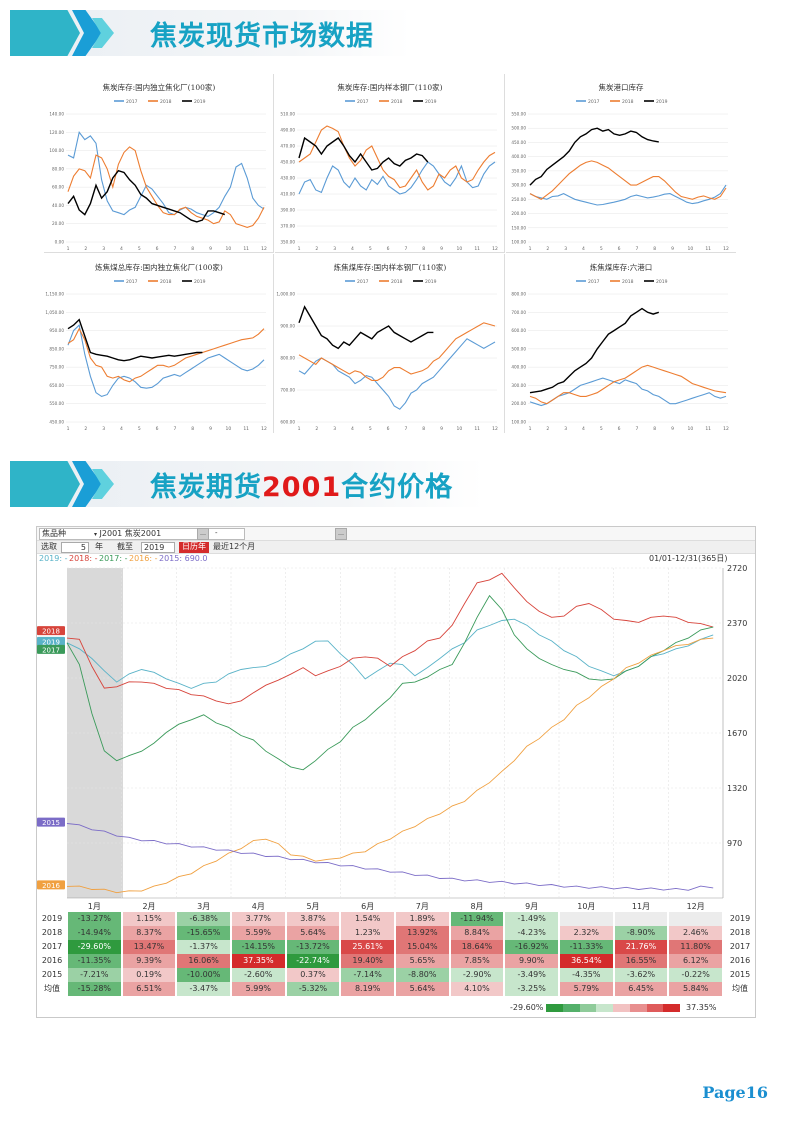  Describe the element at coordinates (149, 933) in the screenshot. I see `heatmap-cell: 8.37%` at that location.